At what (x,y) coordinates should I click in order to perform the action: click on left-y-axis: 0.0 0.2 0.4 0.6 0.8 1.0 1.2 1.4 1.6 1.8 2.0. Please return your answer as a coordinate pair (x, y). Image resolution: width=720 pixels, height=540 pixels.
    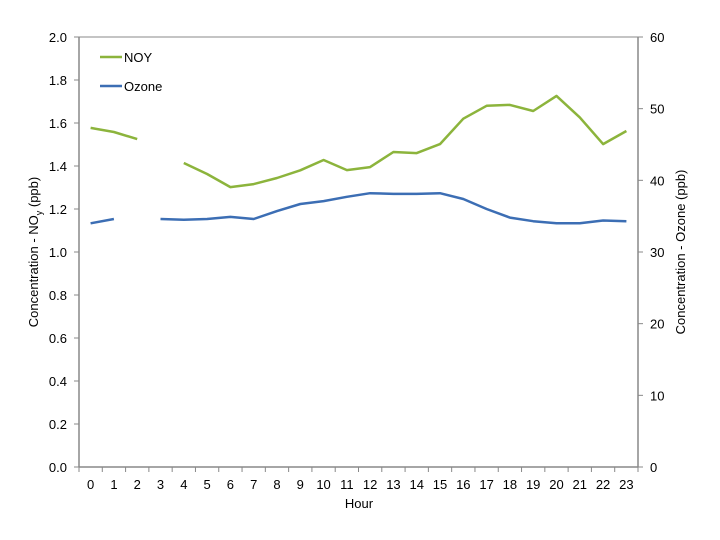
    Looking at the image, I should click on (64, 252).